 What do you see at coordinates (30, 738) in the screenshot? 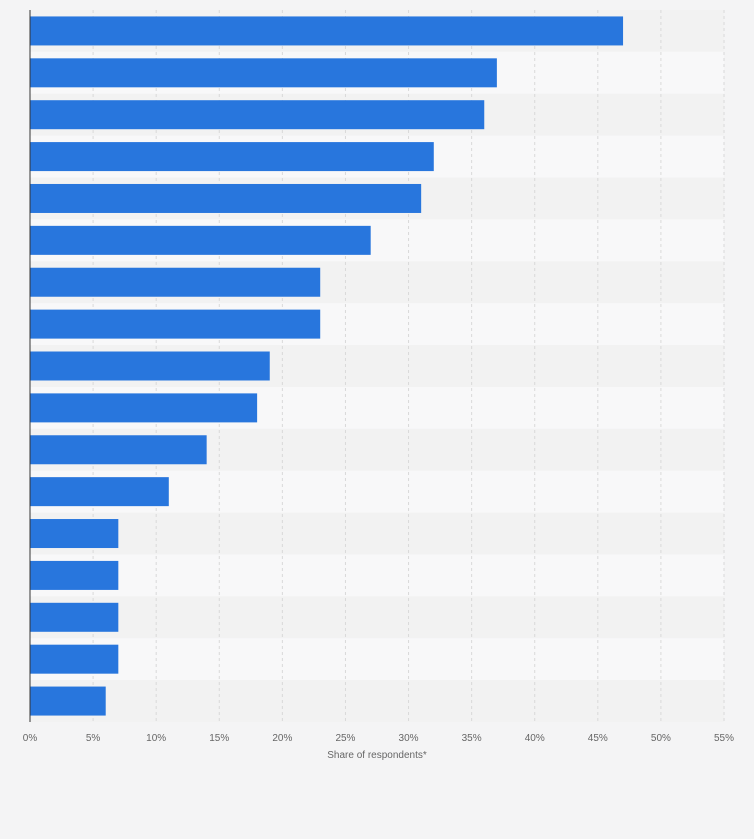
I see `x-tick-label: 0%` at bounding box center [30, 738].